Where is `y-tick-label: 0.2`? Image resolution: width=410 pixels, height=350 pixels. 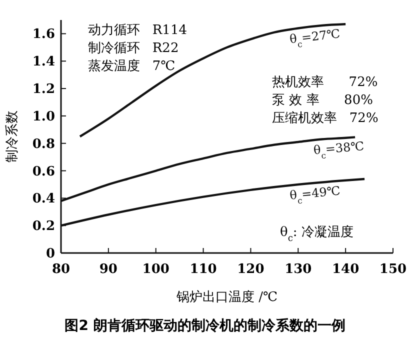
y-tick-label: 0.2 is located at coordinates (43, 226).